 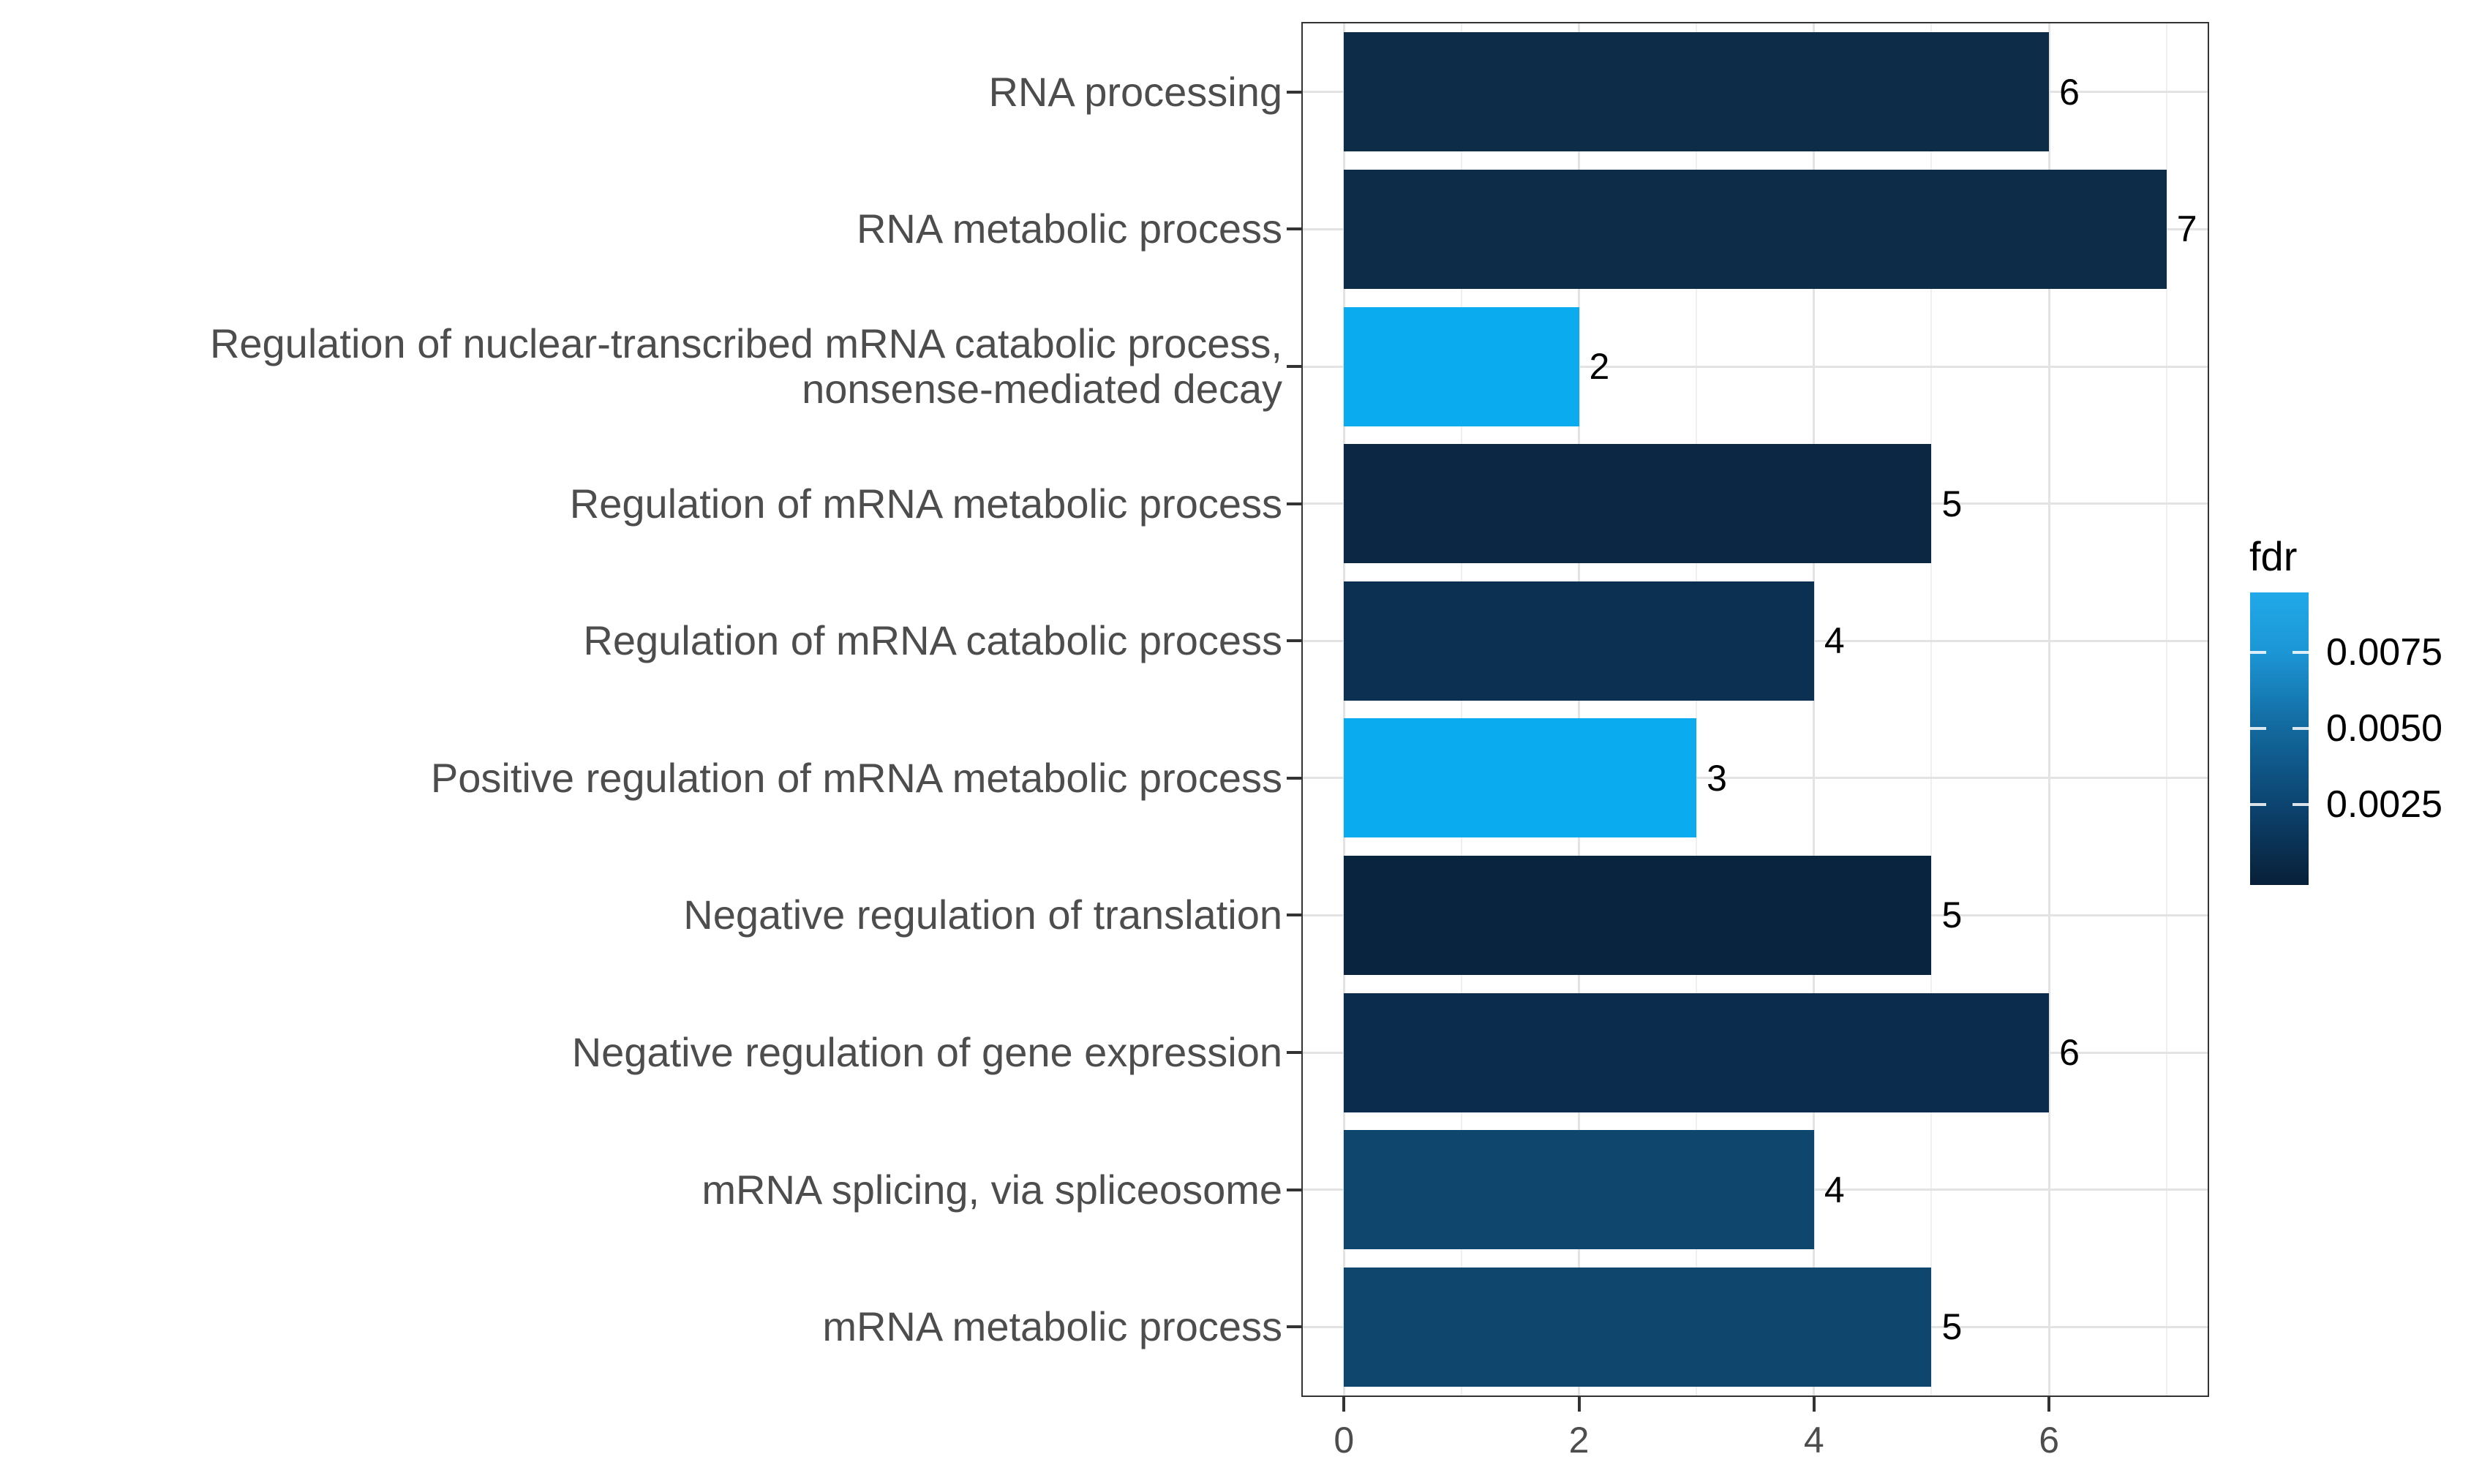 What do you see at coordinates (2384, 728) in the screenshot?
I see `legend-tick-label: 0.0050` at bounding box center [2384, 728].